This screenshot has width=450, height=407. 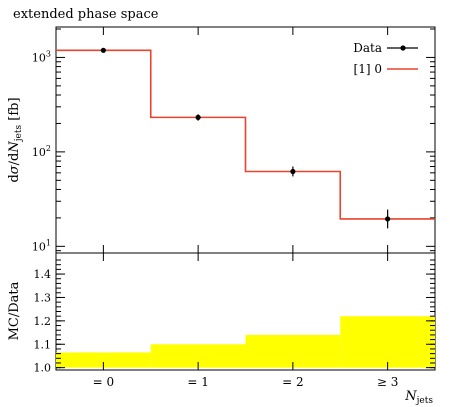 I want to click on xtick-label: ≥ 3, so click(x=388, y=382).